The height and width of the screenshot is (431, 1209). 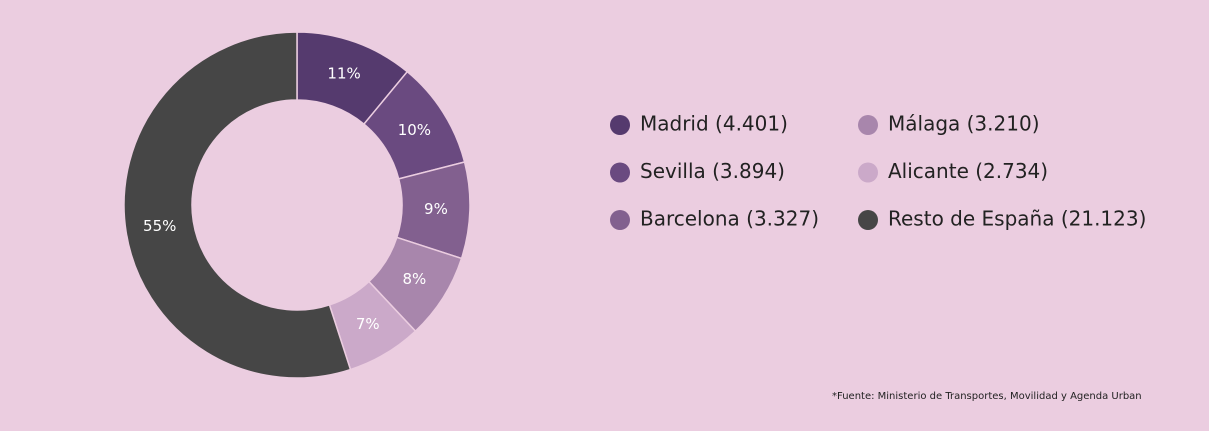 What do you see at coordinates (968, 171) in the screenshot?
I see `legend-label: Alicante (2.734)` at bounding box center [968, 171].